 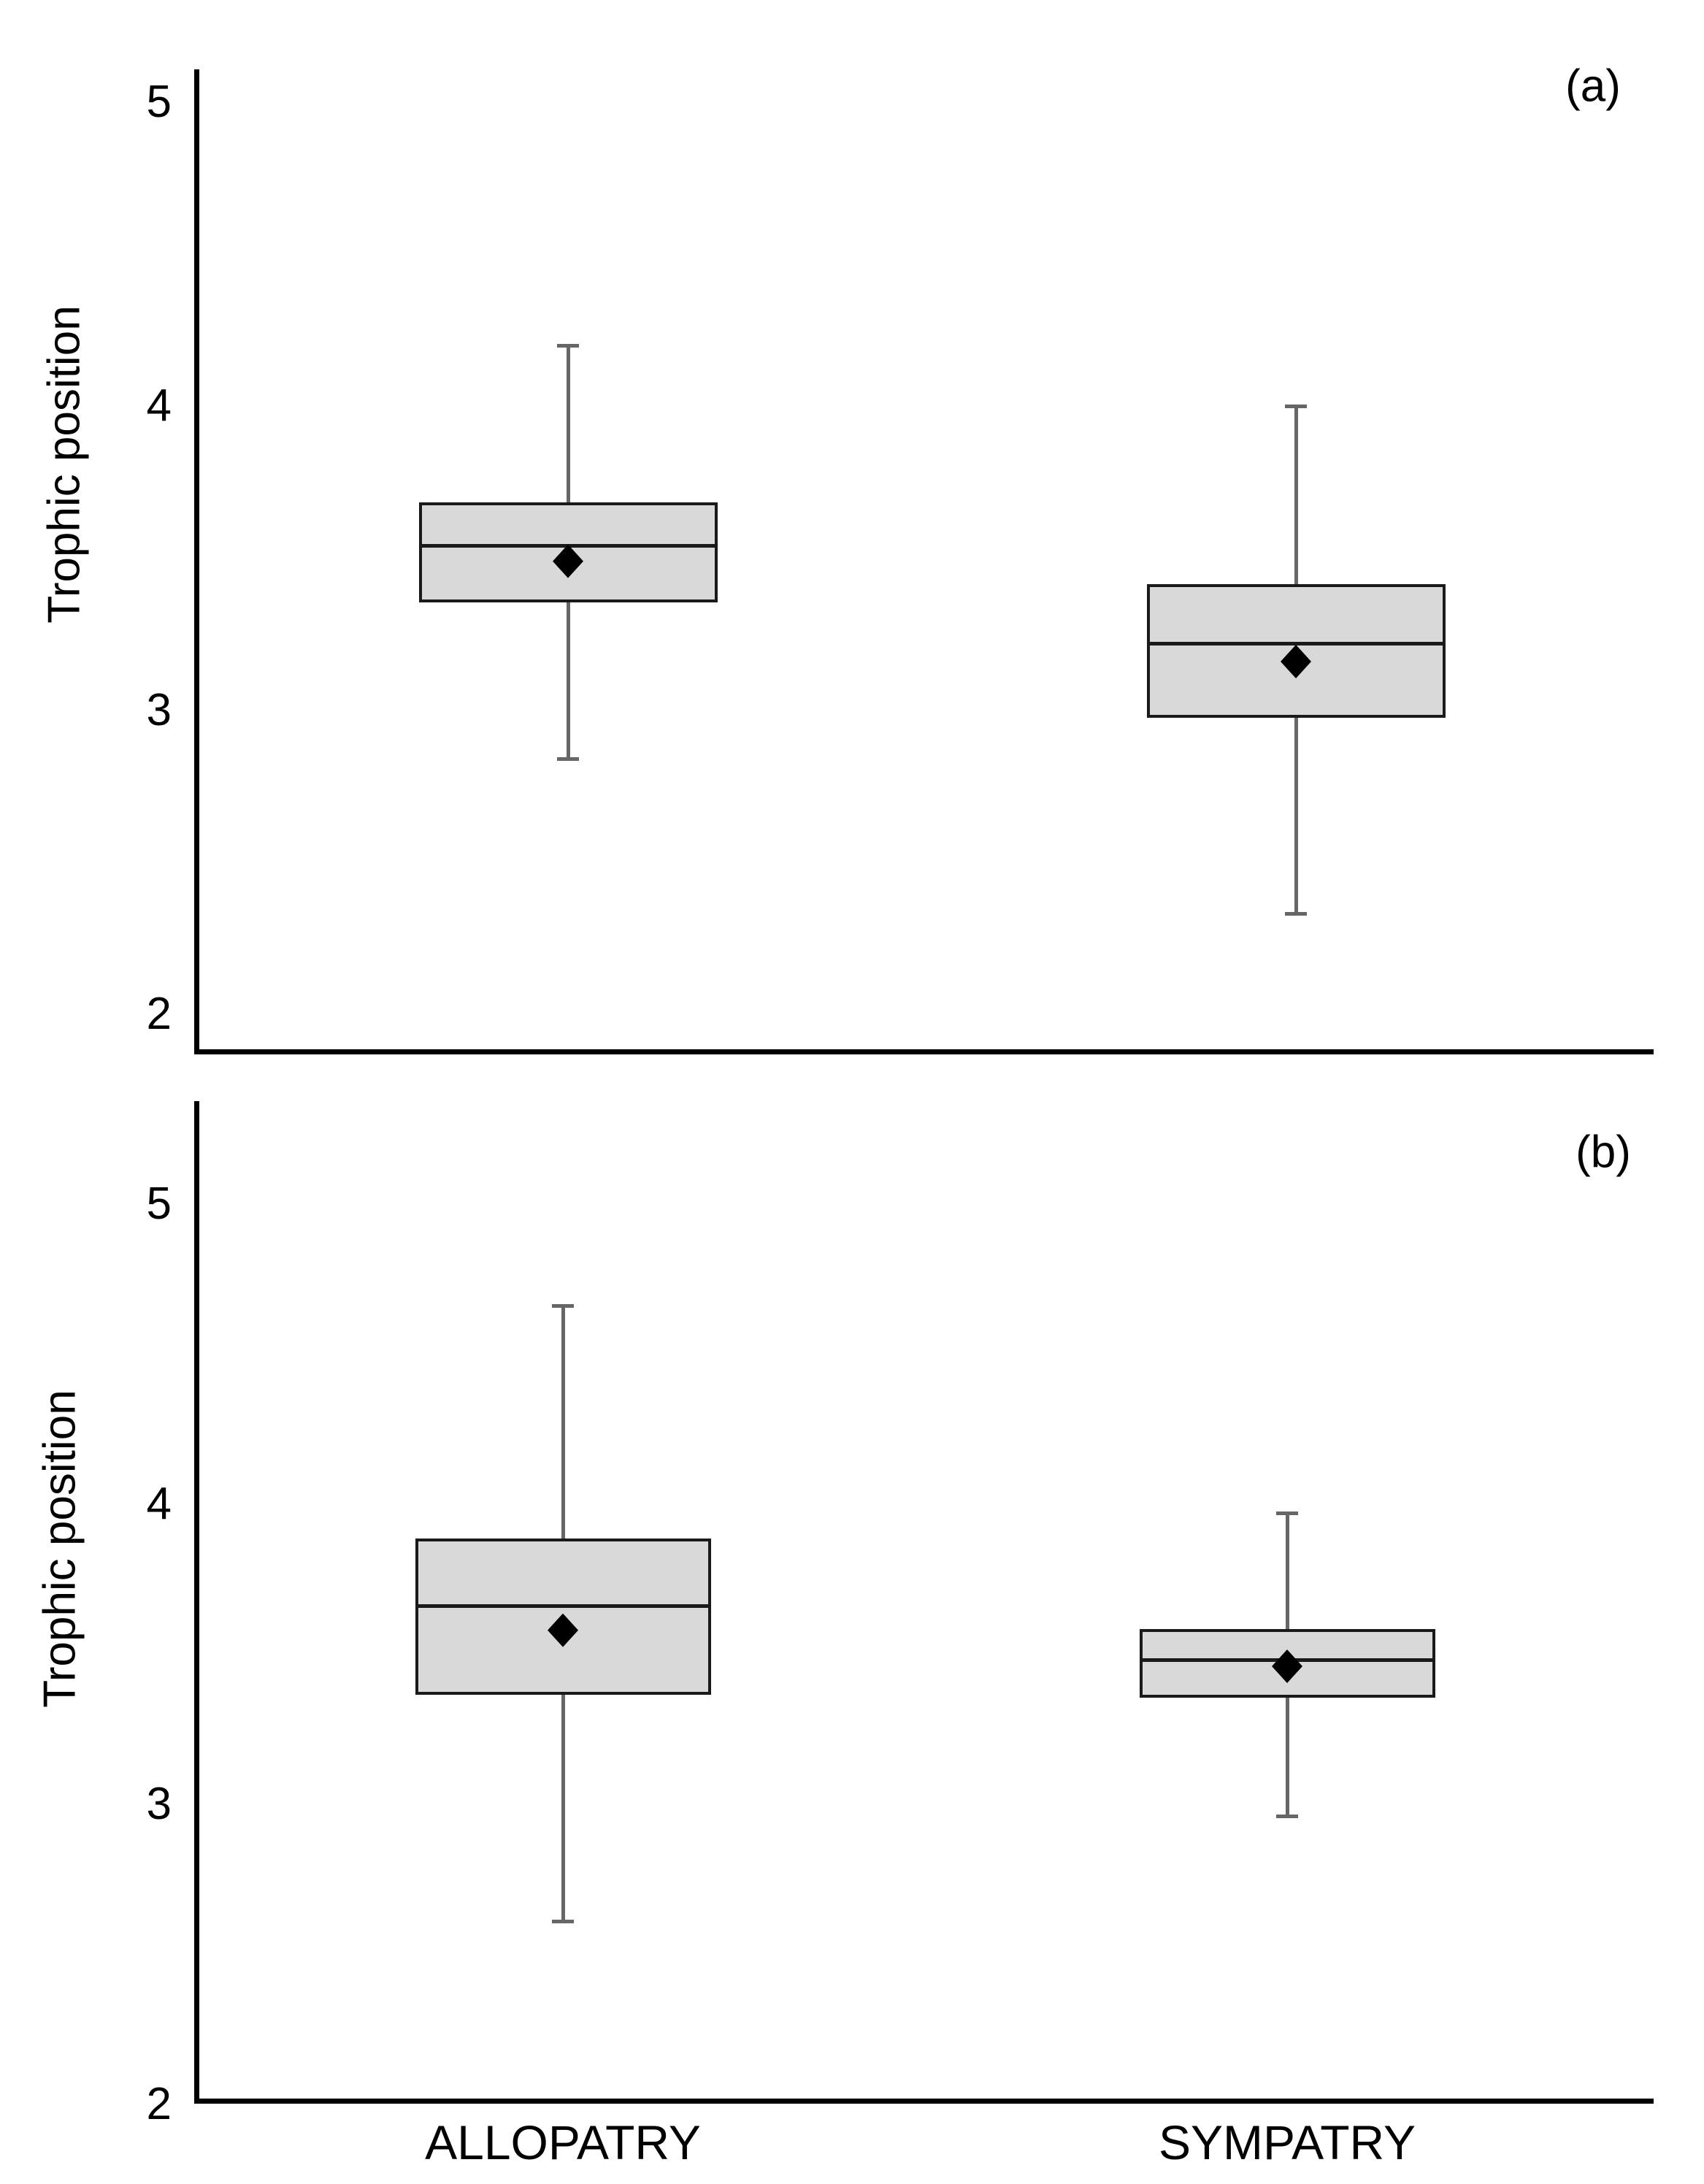 I want to click on upper-whisker-cap-a-sympatry, so click(x=1296, y=406).